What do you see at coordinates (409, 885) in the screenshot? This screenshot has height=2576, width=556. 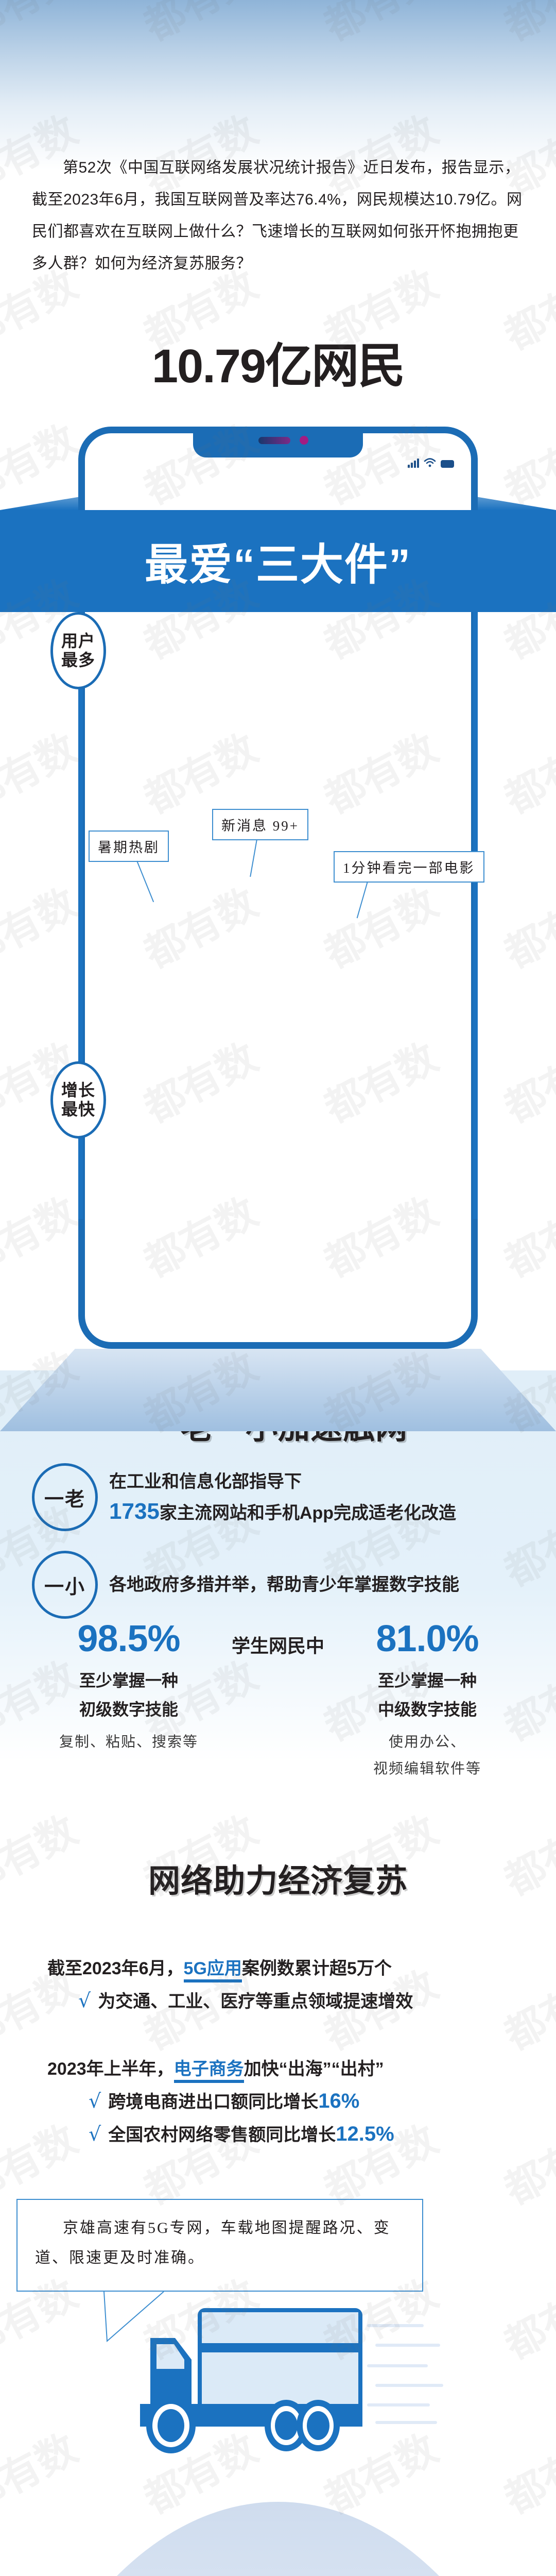 I see `bubble-one-minute-movie: 1分钟看完一部电影` at bounding box center [409, 885].